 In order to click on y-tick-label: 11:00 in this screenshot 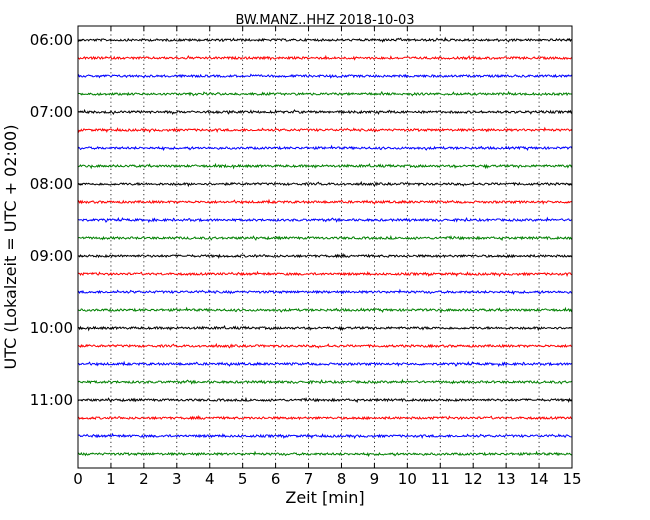, I will do `click(51, 400)`.